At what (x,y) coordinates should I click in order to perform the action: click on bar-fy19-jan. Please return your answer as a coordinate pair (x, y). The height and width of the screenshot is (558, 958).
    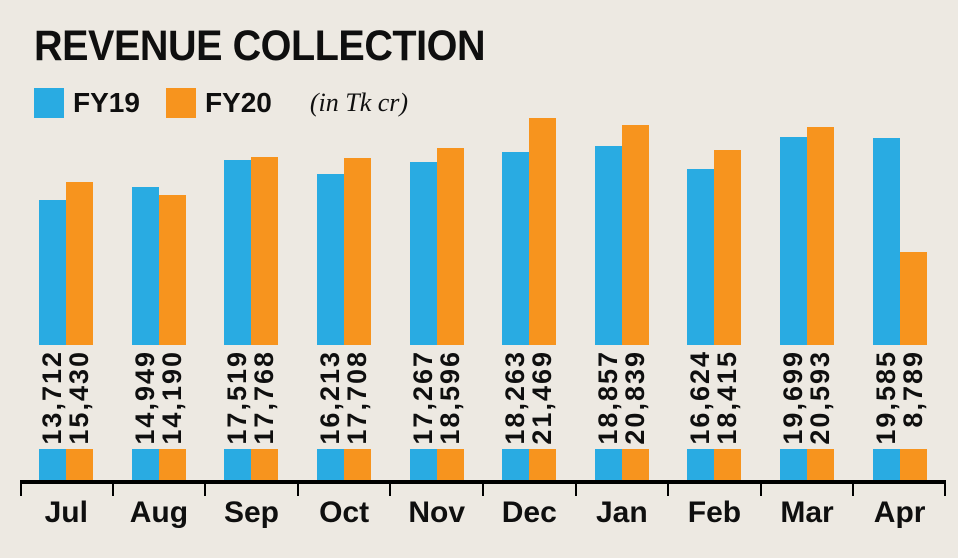
    Looking at the image, I should click on (608, 245).